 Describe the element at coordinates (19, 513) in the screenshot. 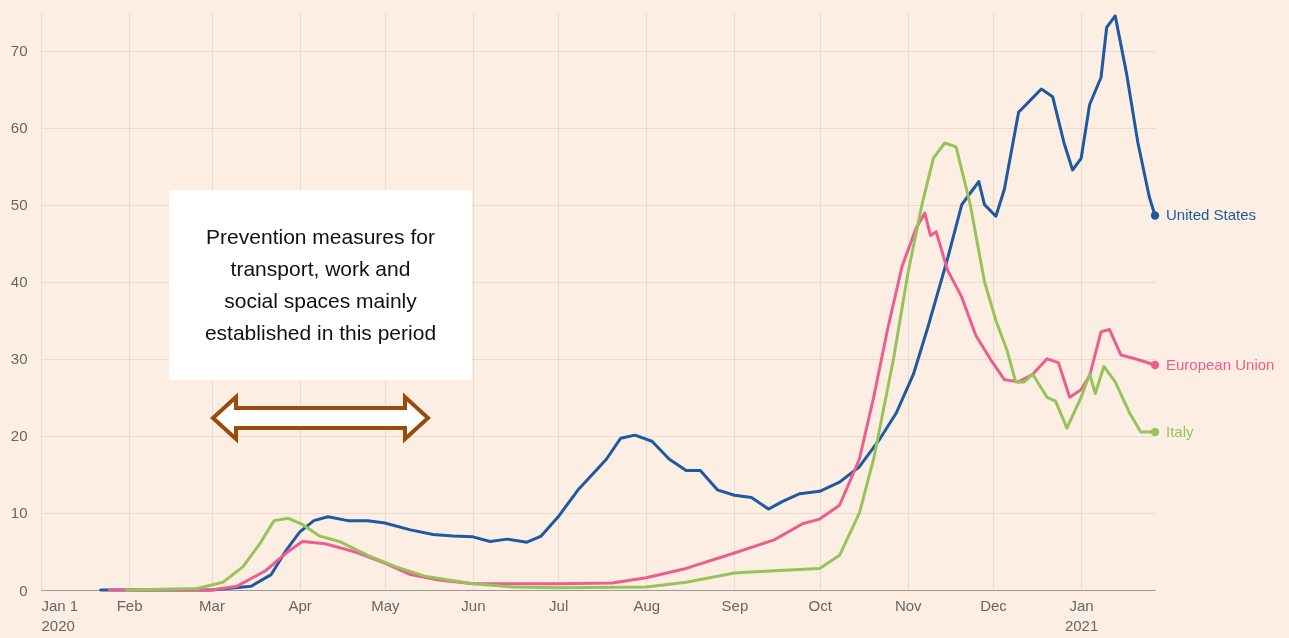

I see `y-tick-label: 10` at that location.